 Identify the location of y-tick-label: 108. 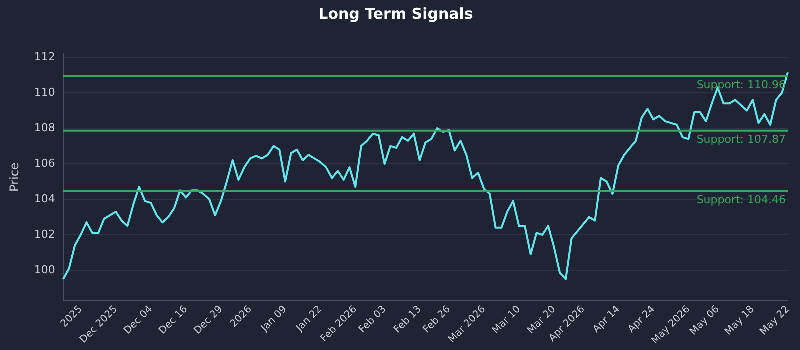
(45, 127).